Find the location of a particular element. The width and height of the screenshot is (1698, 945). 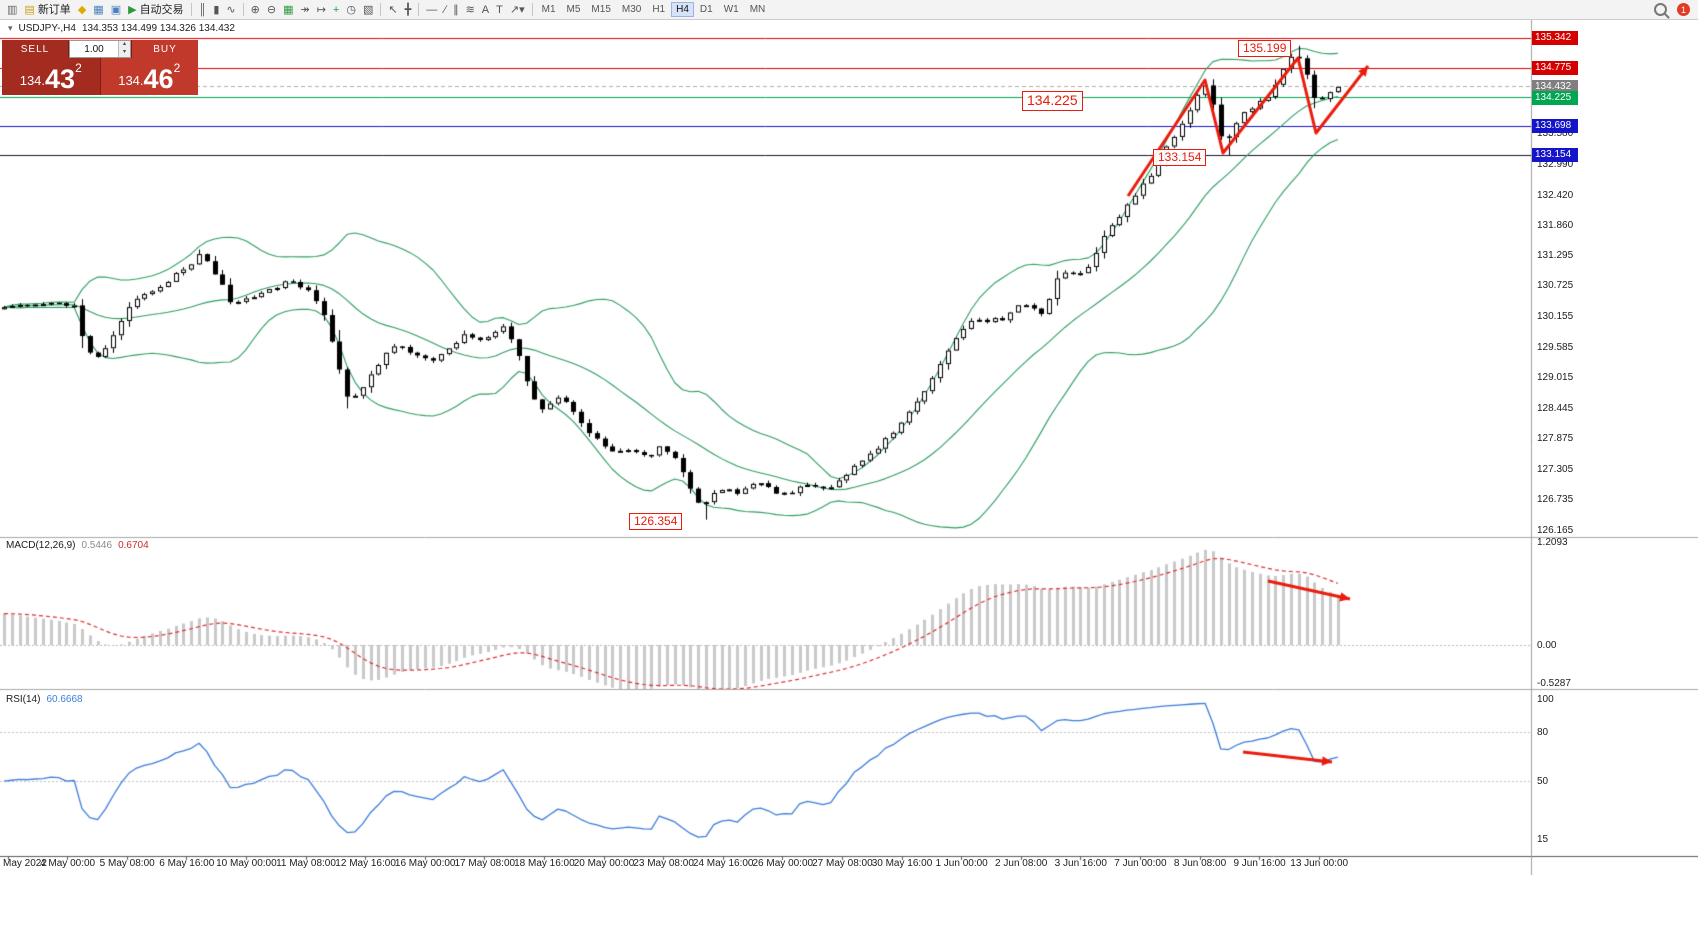

price-axis-label: 126.735 is located at coordinates (1555, 500).